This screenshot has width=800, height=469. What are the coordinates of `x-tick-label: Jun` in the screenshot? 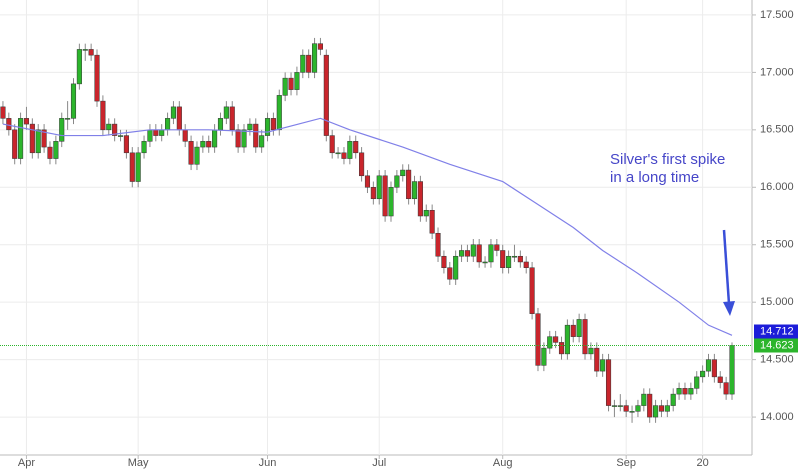 It's located at (268, 463).